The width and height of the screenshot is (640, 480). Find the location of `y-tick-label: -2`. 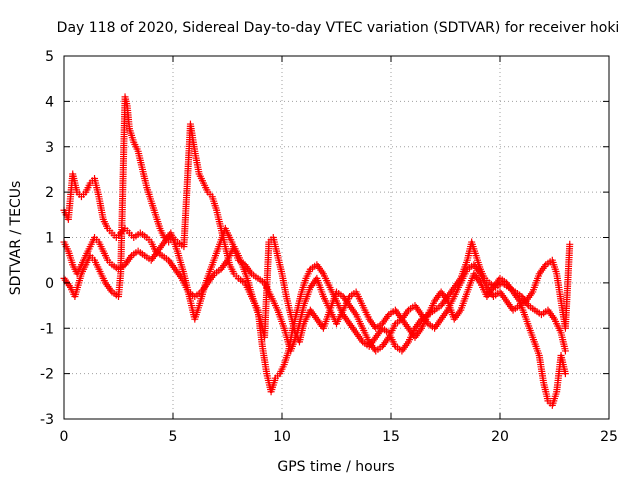

y-tick-label: -2 is located at coordinates (47, 375).